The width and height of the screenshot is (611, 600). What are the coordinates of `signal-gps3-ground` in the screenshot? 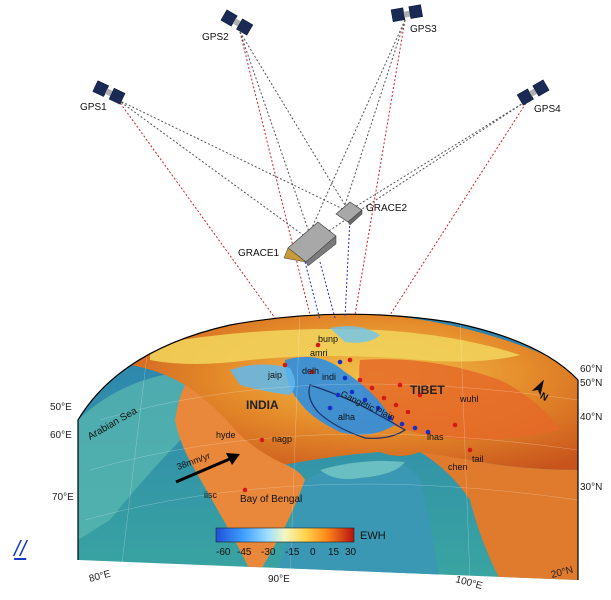 It's located at (380, 167).